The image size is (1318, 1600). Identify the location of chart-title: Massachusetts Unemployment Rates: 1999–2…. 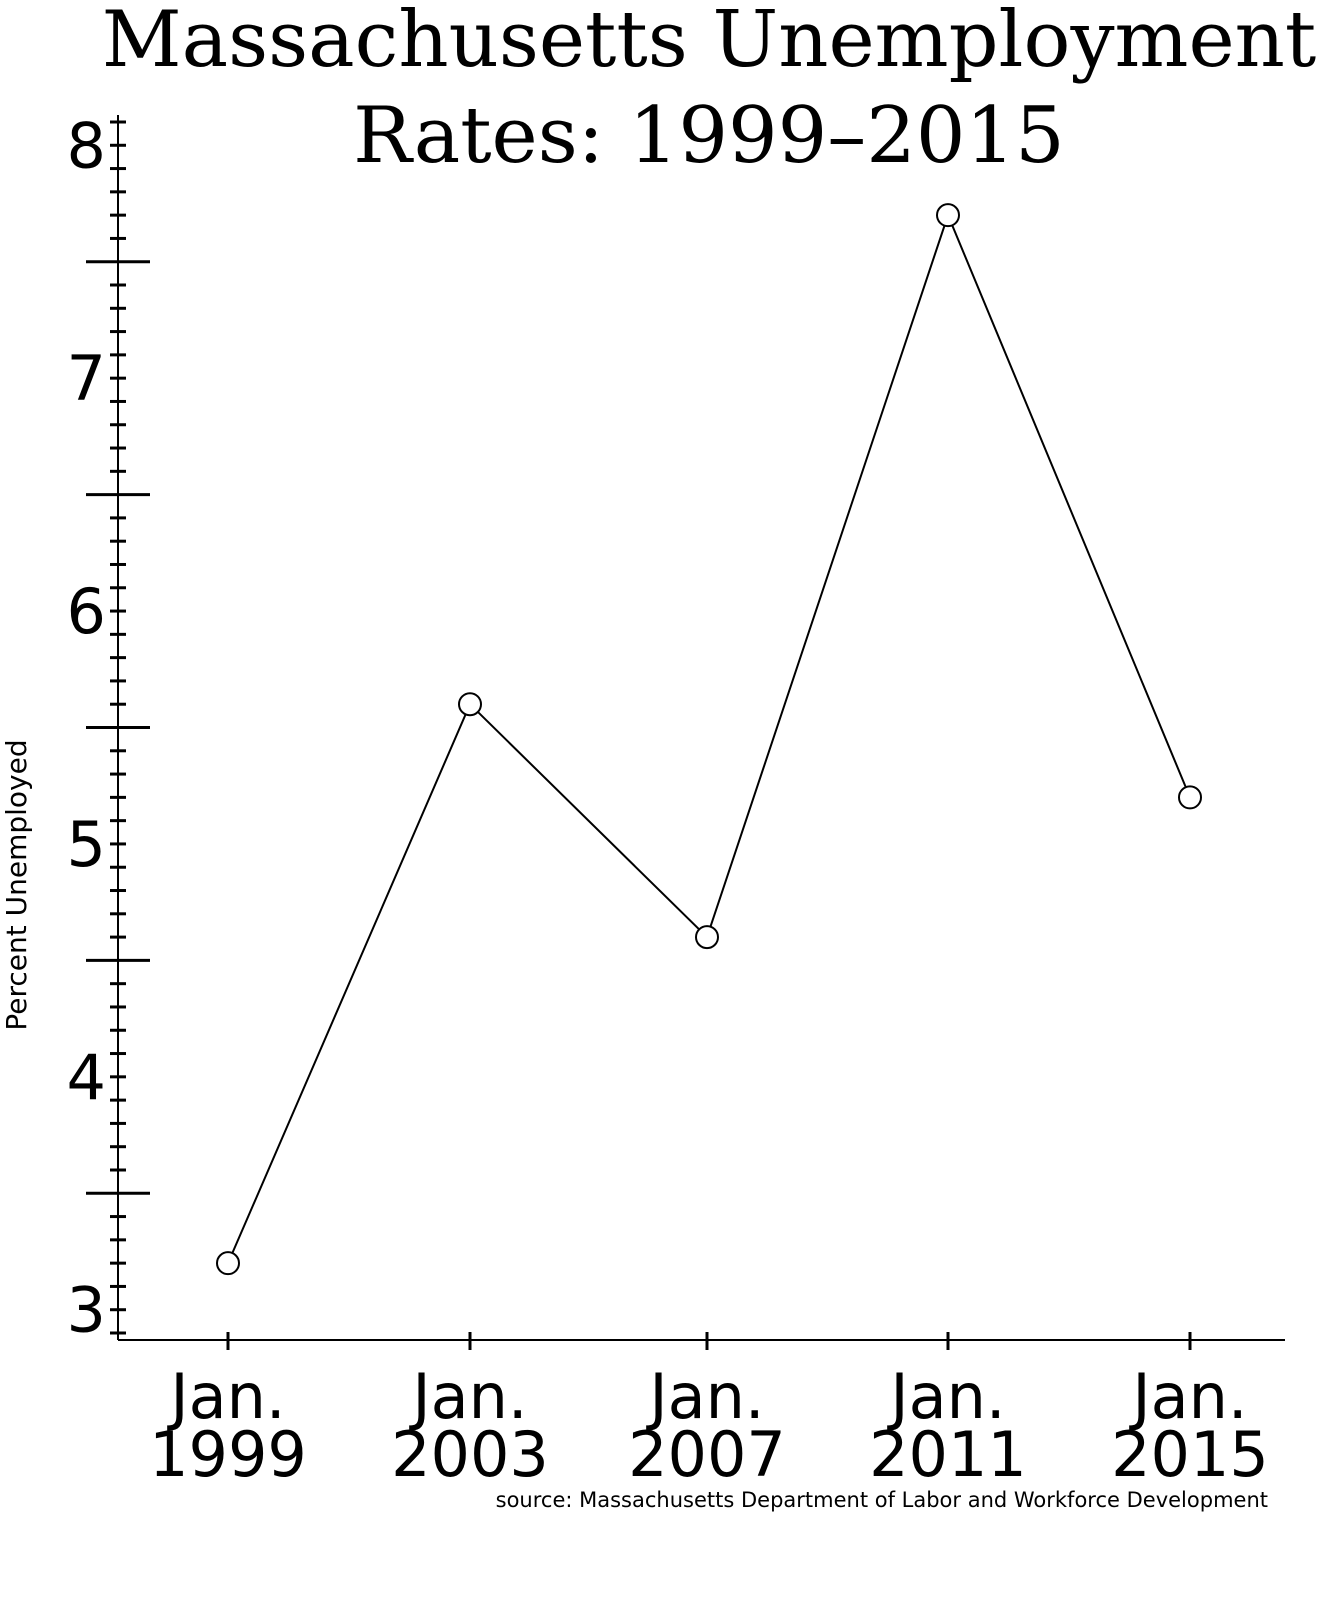
(709, 90).